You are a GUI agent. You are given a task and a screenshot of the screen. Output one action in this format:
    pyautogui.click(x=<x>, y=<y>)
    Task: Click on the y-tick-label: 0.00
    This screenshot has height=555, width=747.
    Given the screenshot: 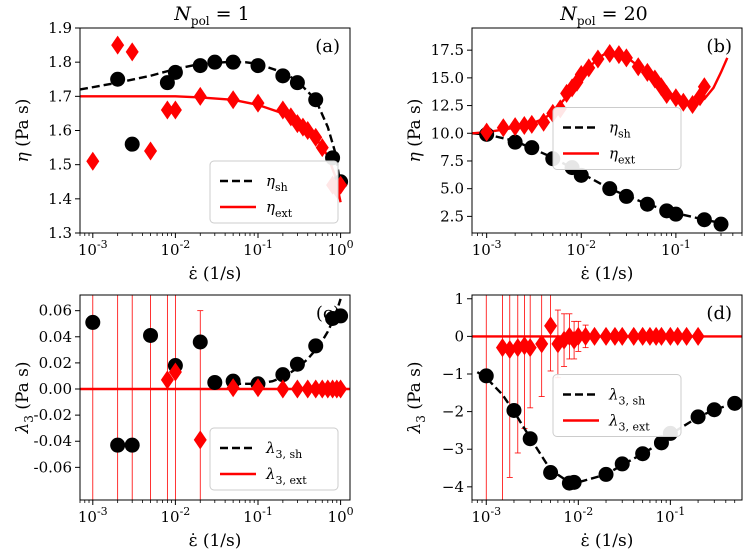 What is the action you would take?
    pyautogui.click(x=55, y=389)
    